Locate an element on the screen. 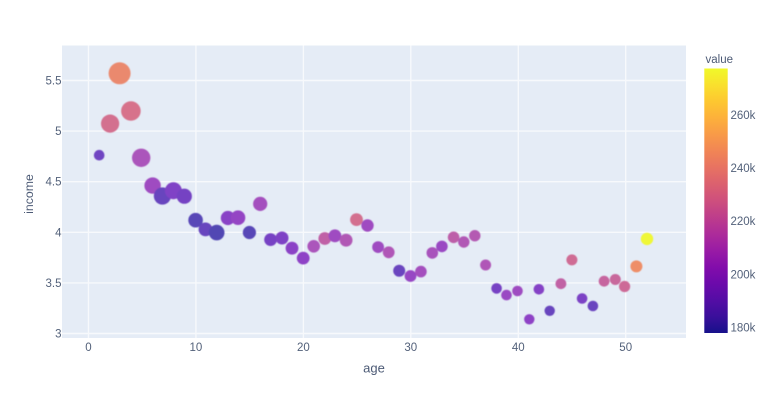 This screenshot has width=768, height=407. svg-text: 180k is located at coordinates (743, 329).